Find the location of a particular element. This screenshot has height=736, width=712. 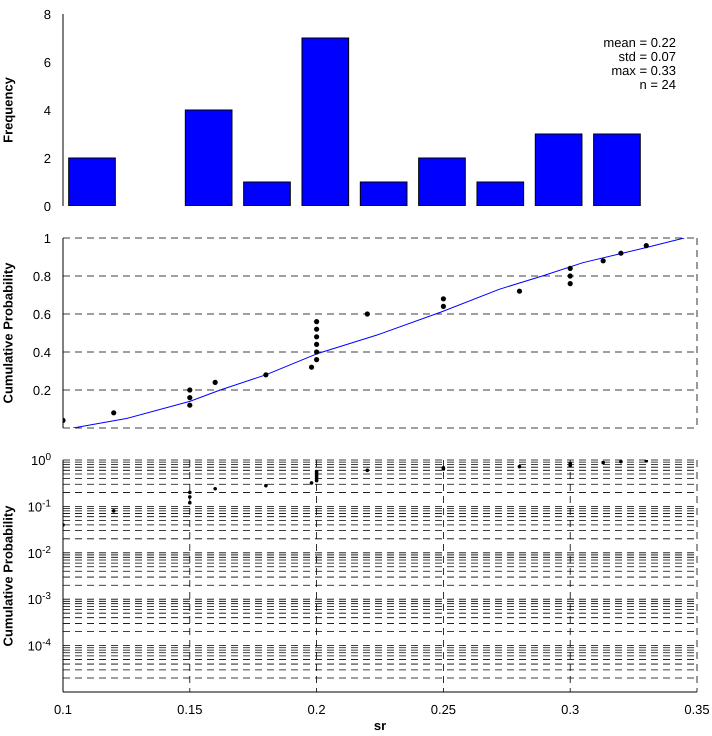

y-tick-label: 6 is located at coordinates (47, 62).